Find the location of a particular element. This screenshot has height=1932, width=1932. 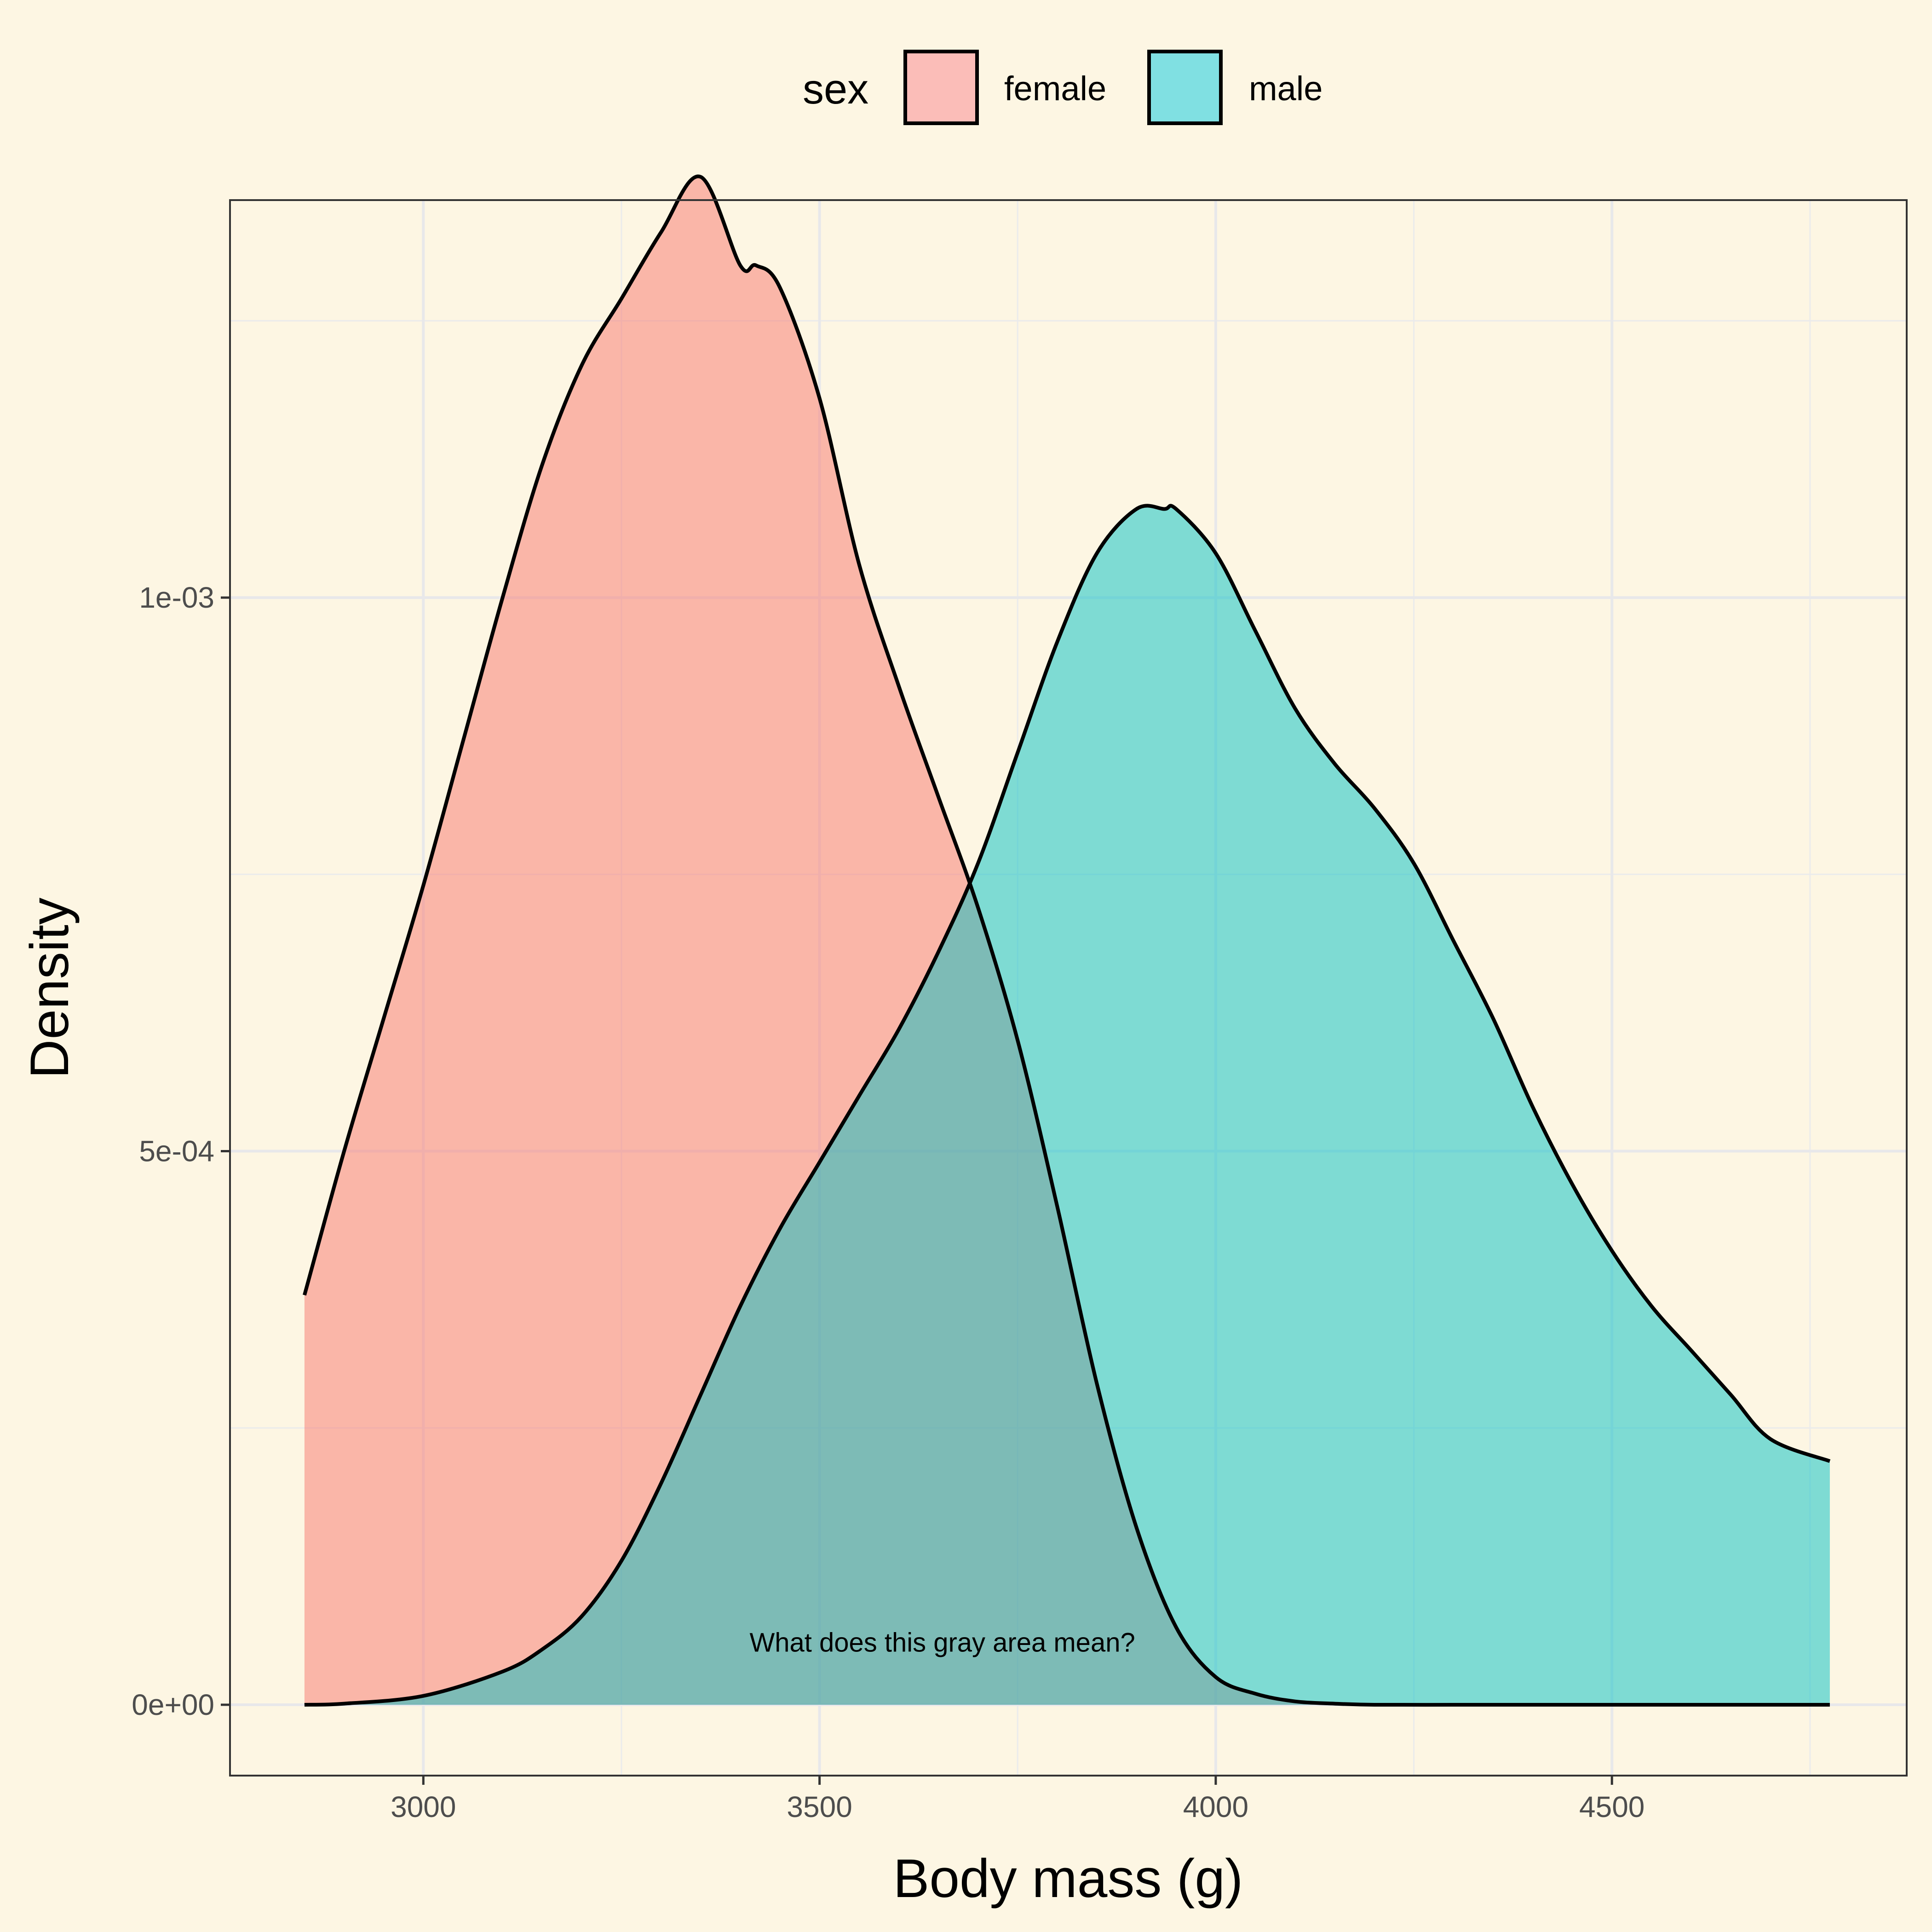

y-axis-title: Density is located at coordinates (49, 987).